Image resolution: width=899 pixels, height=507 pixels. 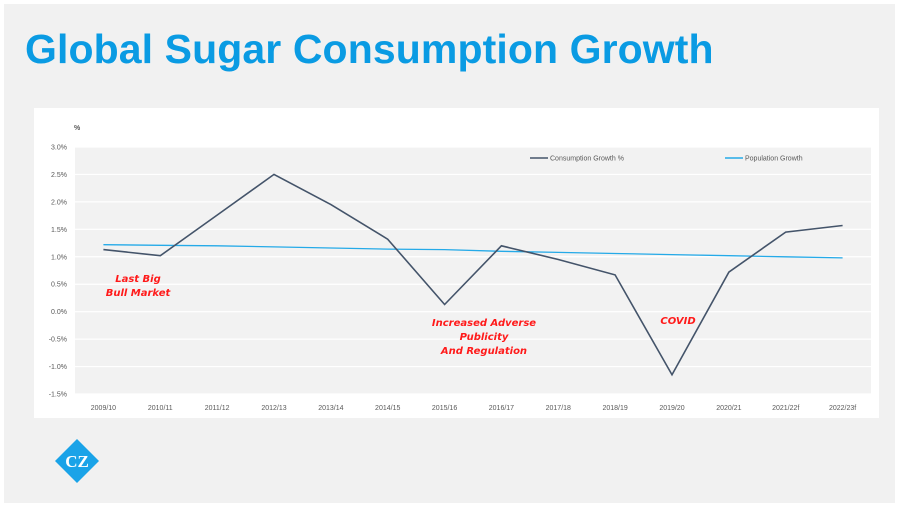 I want to click on x-tick-label: 2020/21, so click(x=728, y=408).